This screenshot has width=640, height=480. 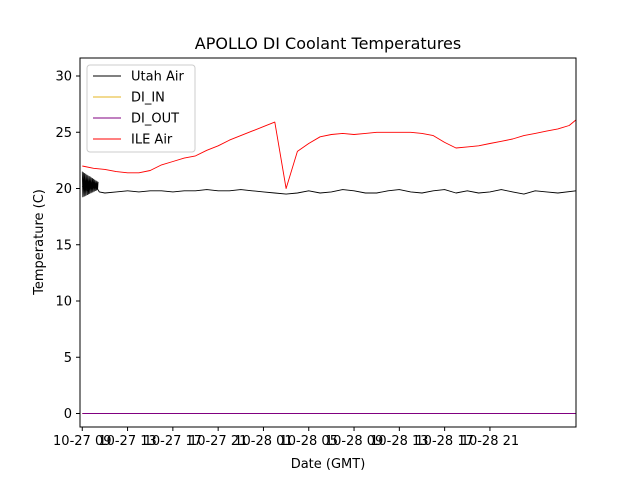 I want to click on legend-box, so click(x=141, y=108).